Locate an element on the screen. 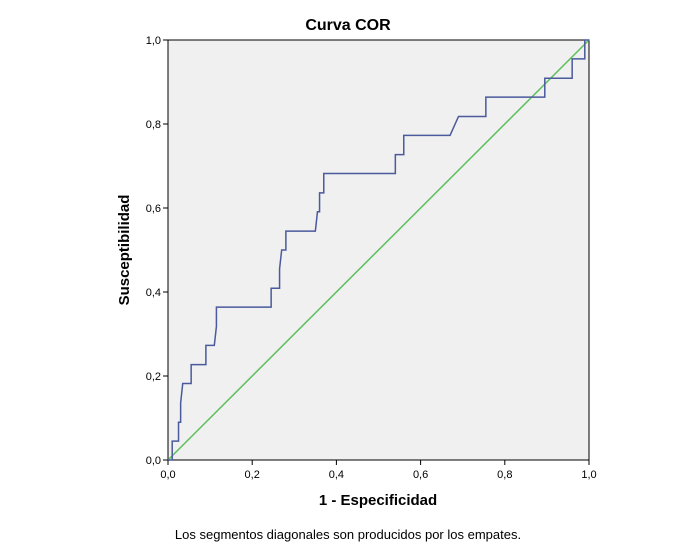 Image resolution: width=697 pixels, height=554 pixels. y-tick-label: 0,8 is located at coordinates (153, 125).